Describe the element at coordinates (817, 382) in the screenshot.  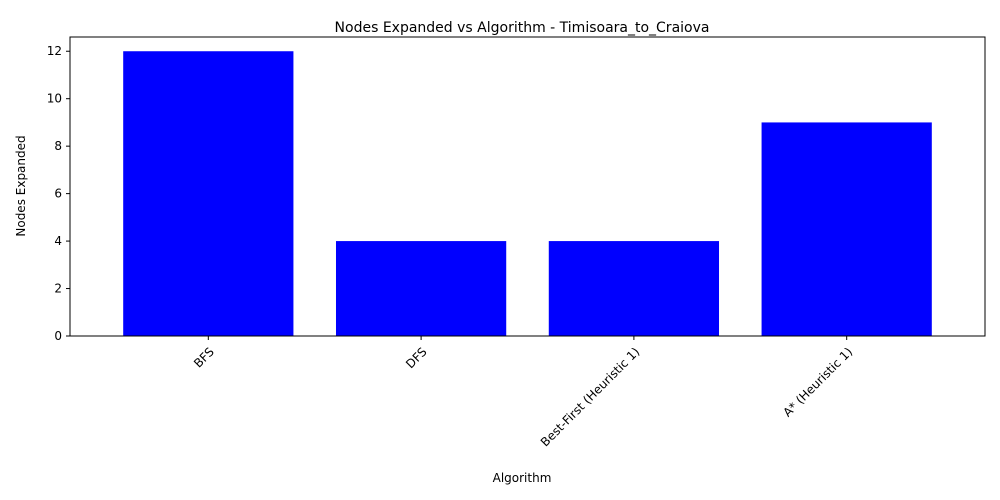
I see `x-tick-label-3: A* (Heuristic 1)` at that location.